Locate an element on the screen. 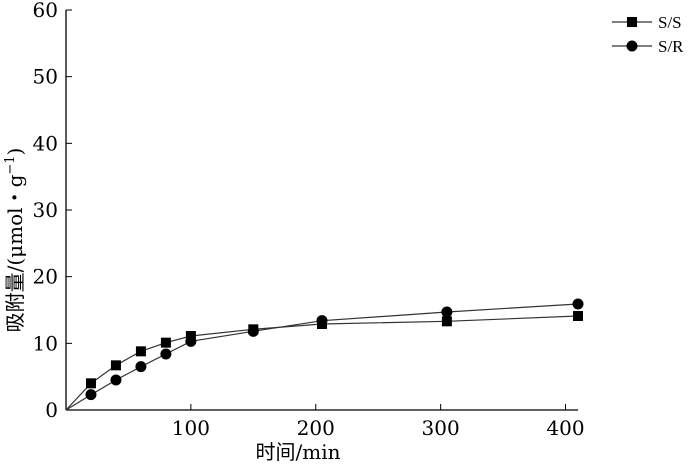 This screenshot has width=700, height=464. y-tick-label: 30 is located at coordinates (45, 210).